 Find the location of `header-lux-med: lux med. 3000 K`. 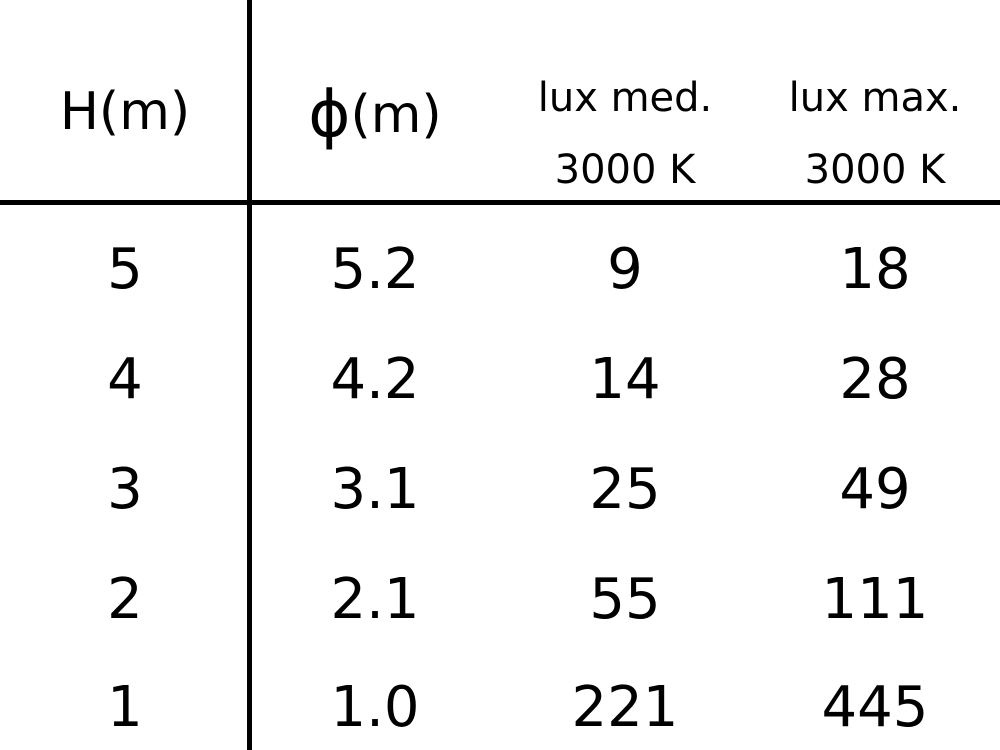

header-lux-med: lux med. 3000 K is located at coordinates (625, 134).